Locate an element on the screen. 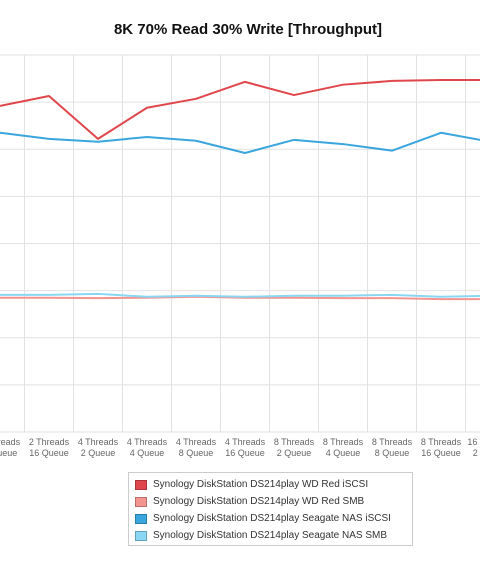 The image size is (480, 568). x-tick-label: 4 Threads 16 Queue is located at coordinates (245, 447).